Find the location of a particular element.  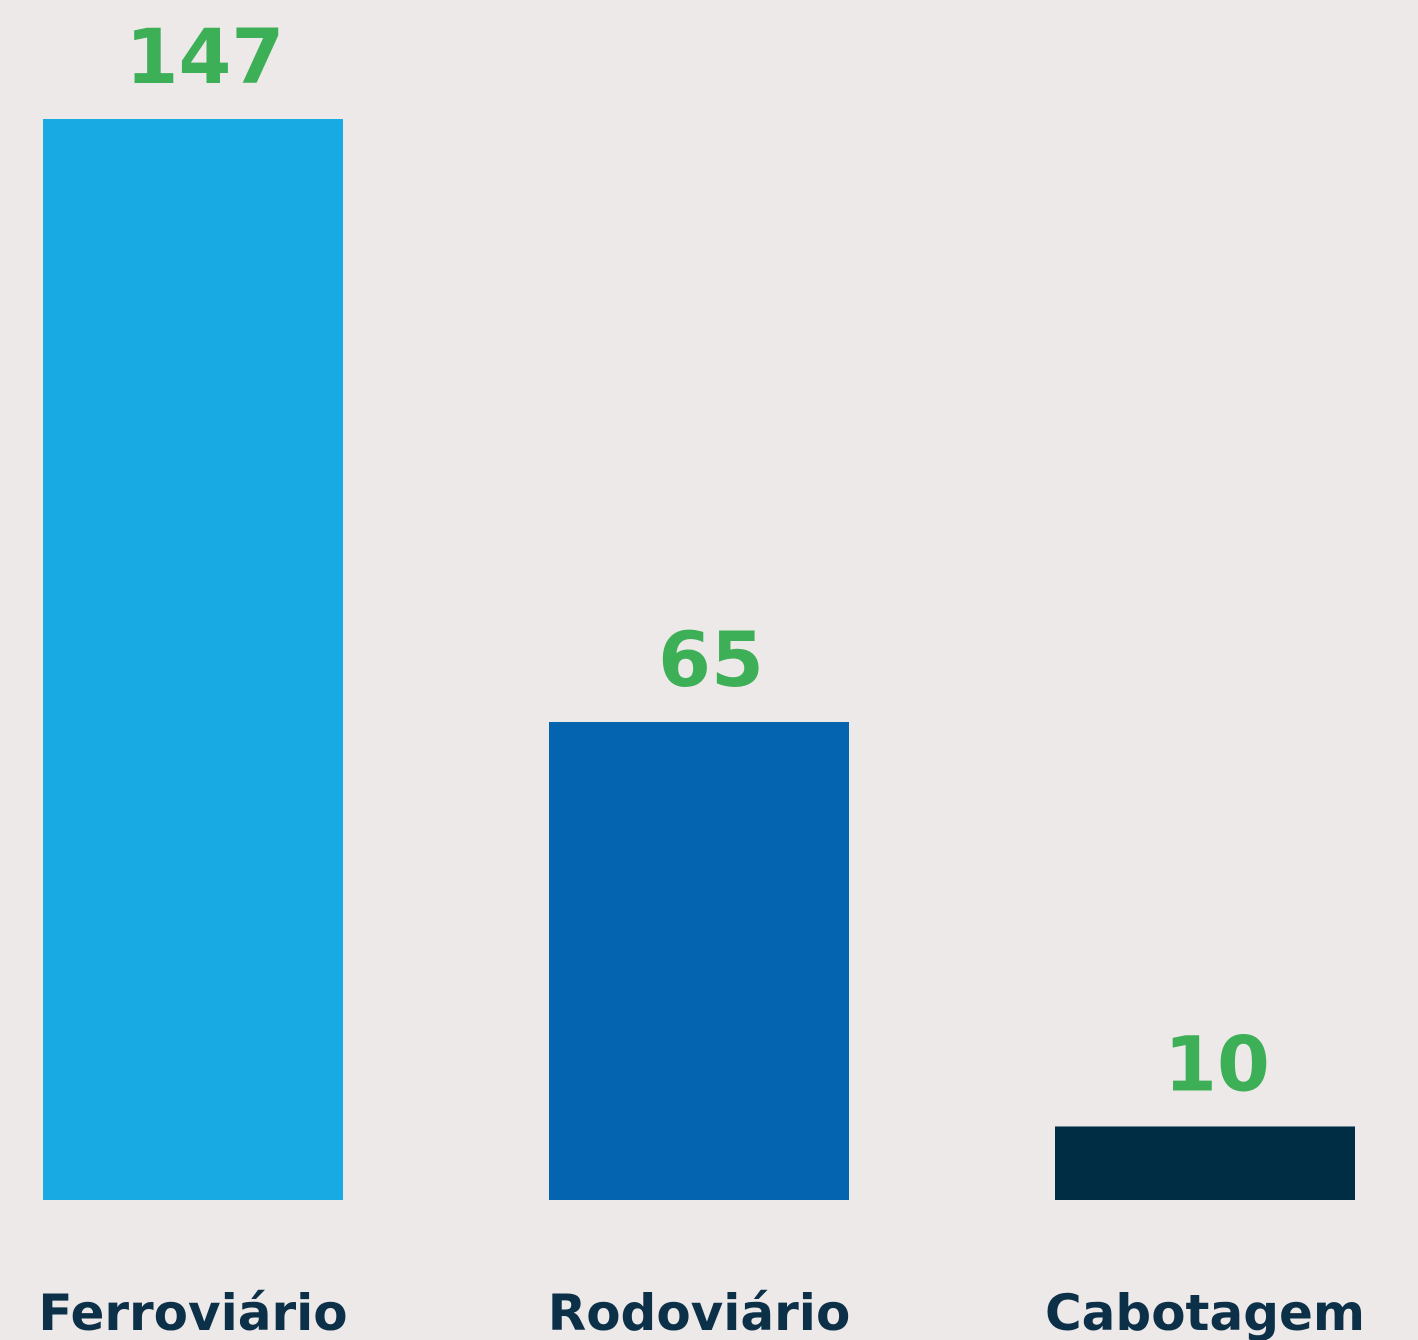

value-label: 10 is located at coordinates (1217, 1063).